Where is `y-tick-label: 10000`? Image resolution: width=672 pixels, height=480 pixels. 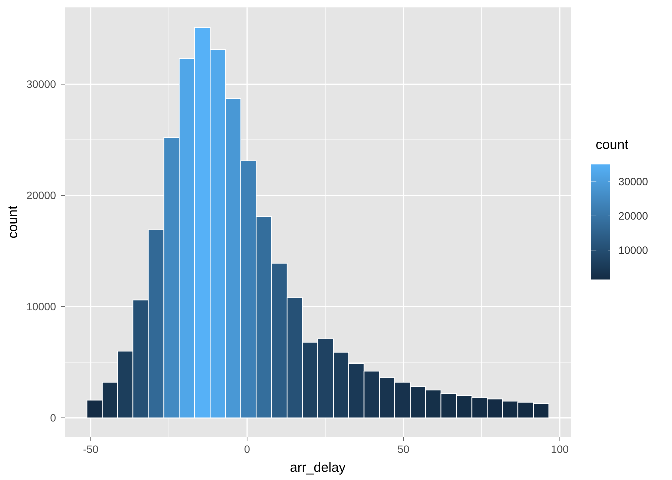 y-tick-label: 10000 is located at coordinates (41, 307).